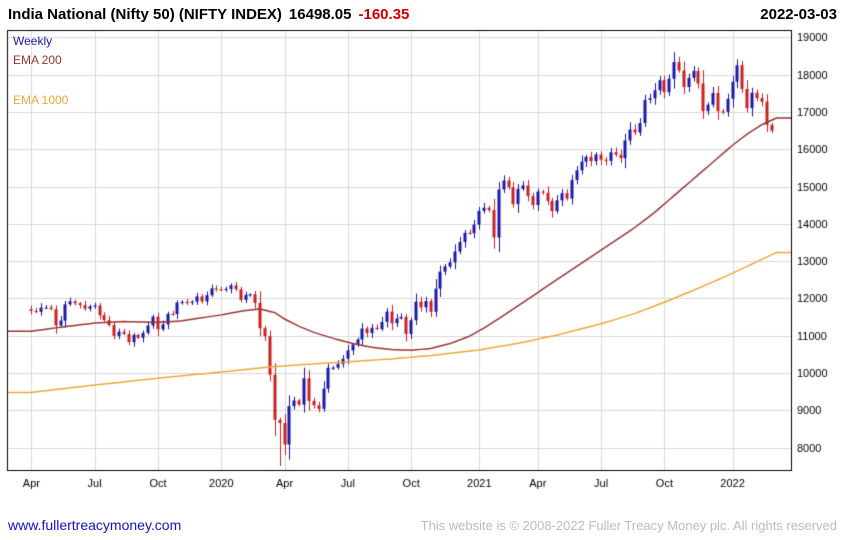 Image resolution: width=845 pixels, height=540 pixels. I want to click on last-price: 16498.05, so click(320, 14).